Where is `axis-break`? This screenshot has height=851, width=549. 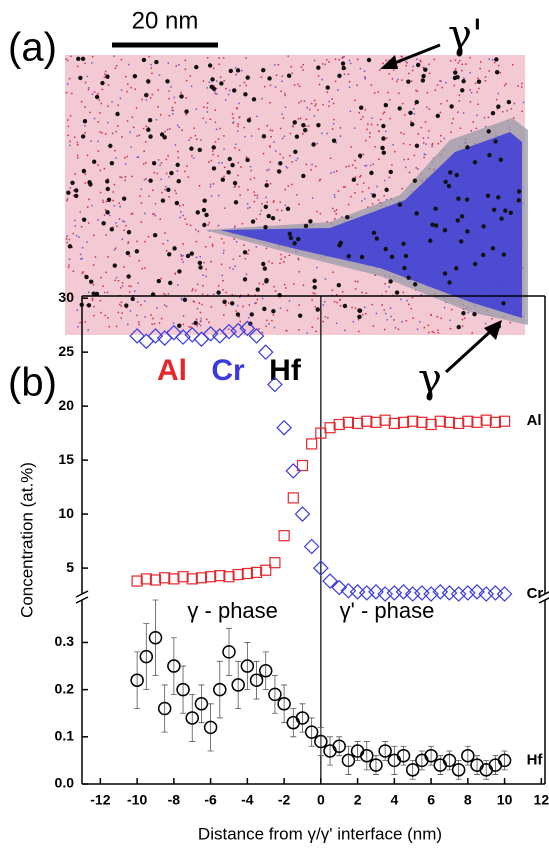
axis-break is located at coordinates (82, 594).